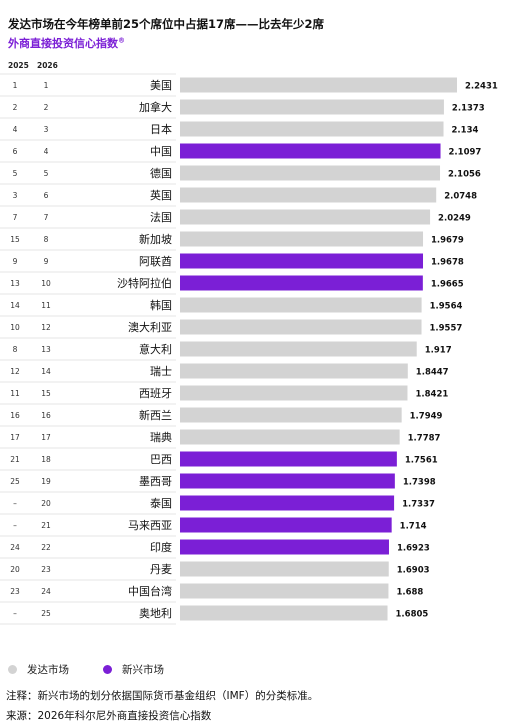 The width and height of the screenshot is (528, 723). What do you see at coordinates (121, 40) in the screenshot?
I see `registered-mark: ®` at bounding box center [121, 40].